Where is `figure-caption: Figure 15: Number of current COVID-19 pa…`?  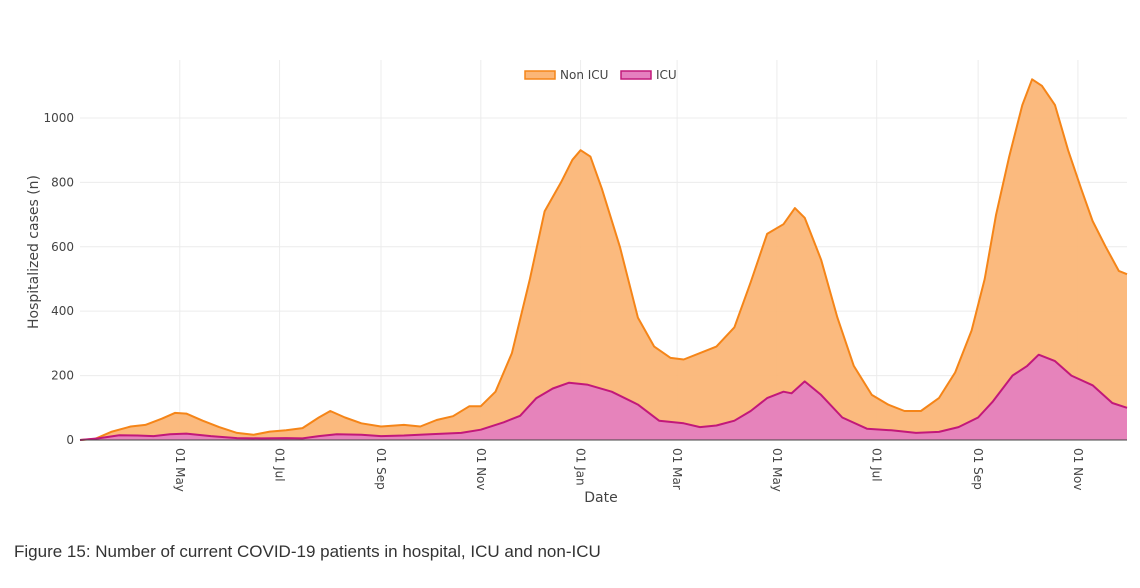 figure-caption: Figure 15: Number of current COVID-19 pa… is located at coordinates (307, 551).